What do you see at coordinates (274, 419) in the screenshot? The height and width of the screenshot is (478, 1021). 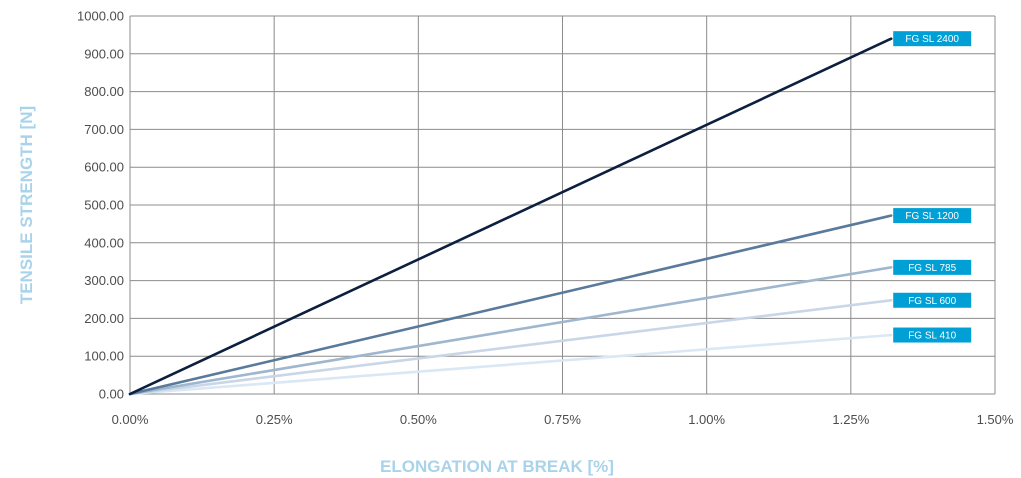 I see `x-tick-label: 0.25%` at bounding box center [274, 419].